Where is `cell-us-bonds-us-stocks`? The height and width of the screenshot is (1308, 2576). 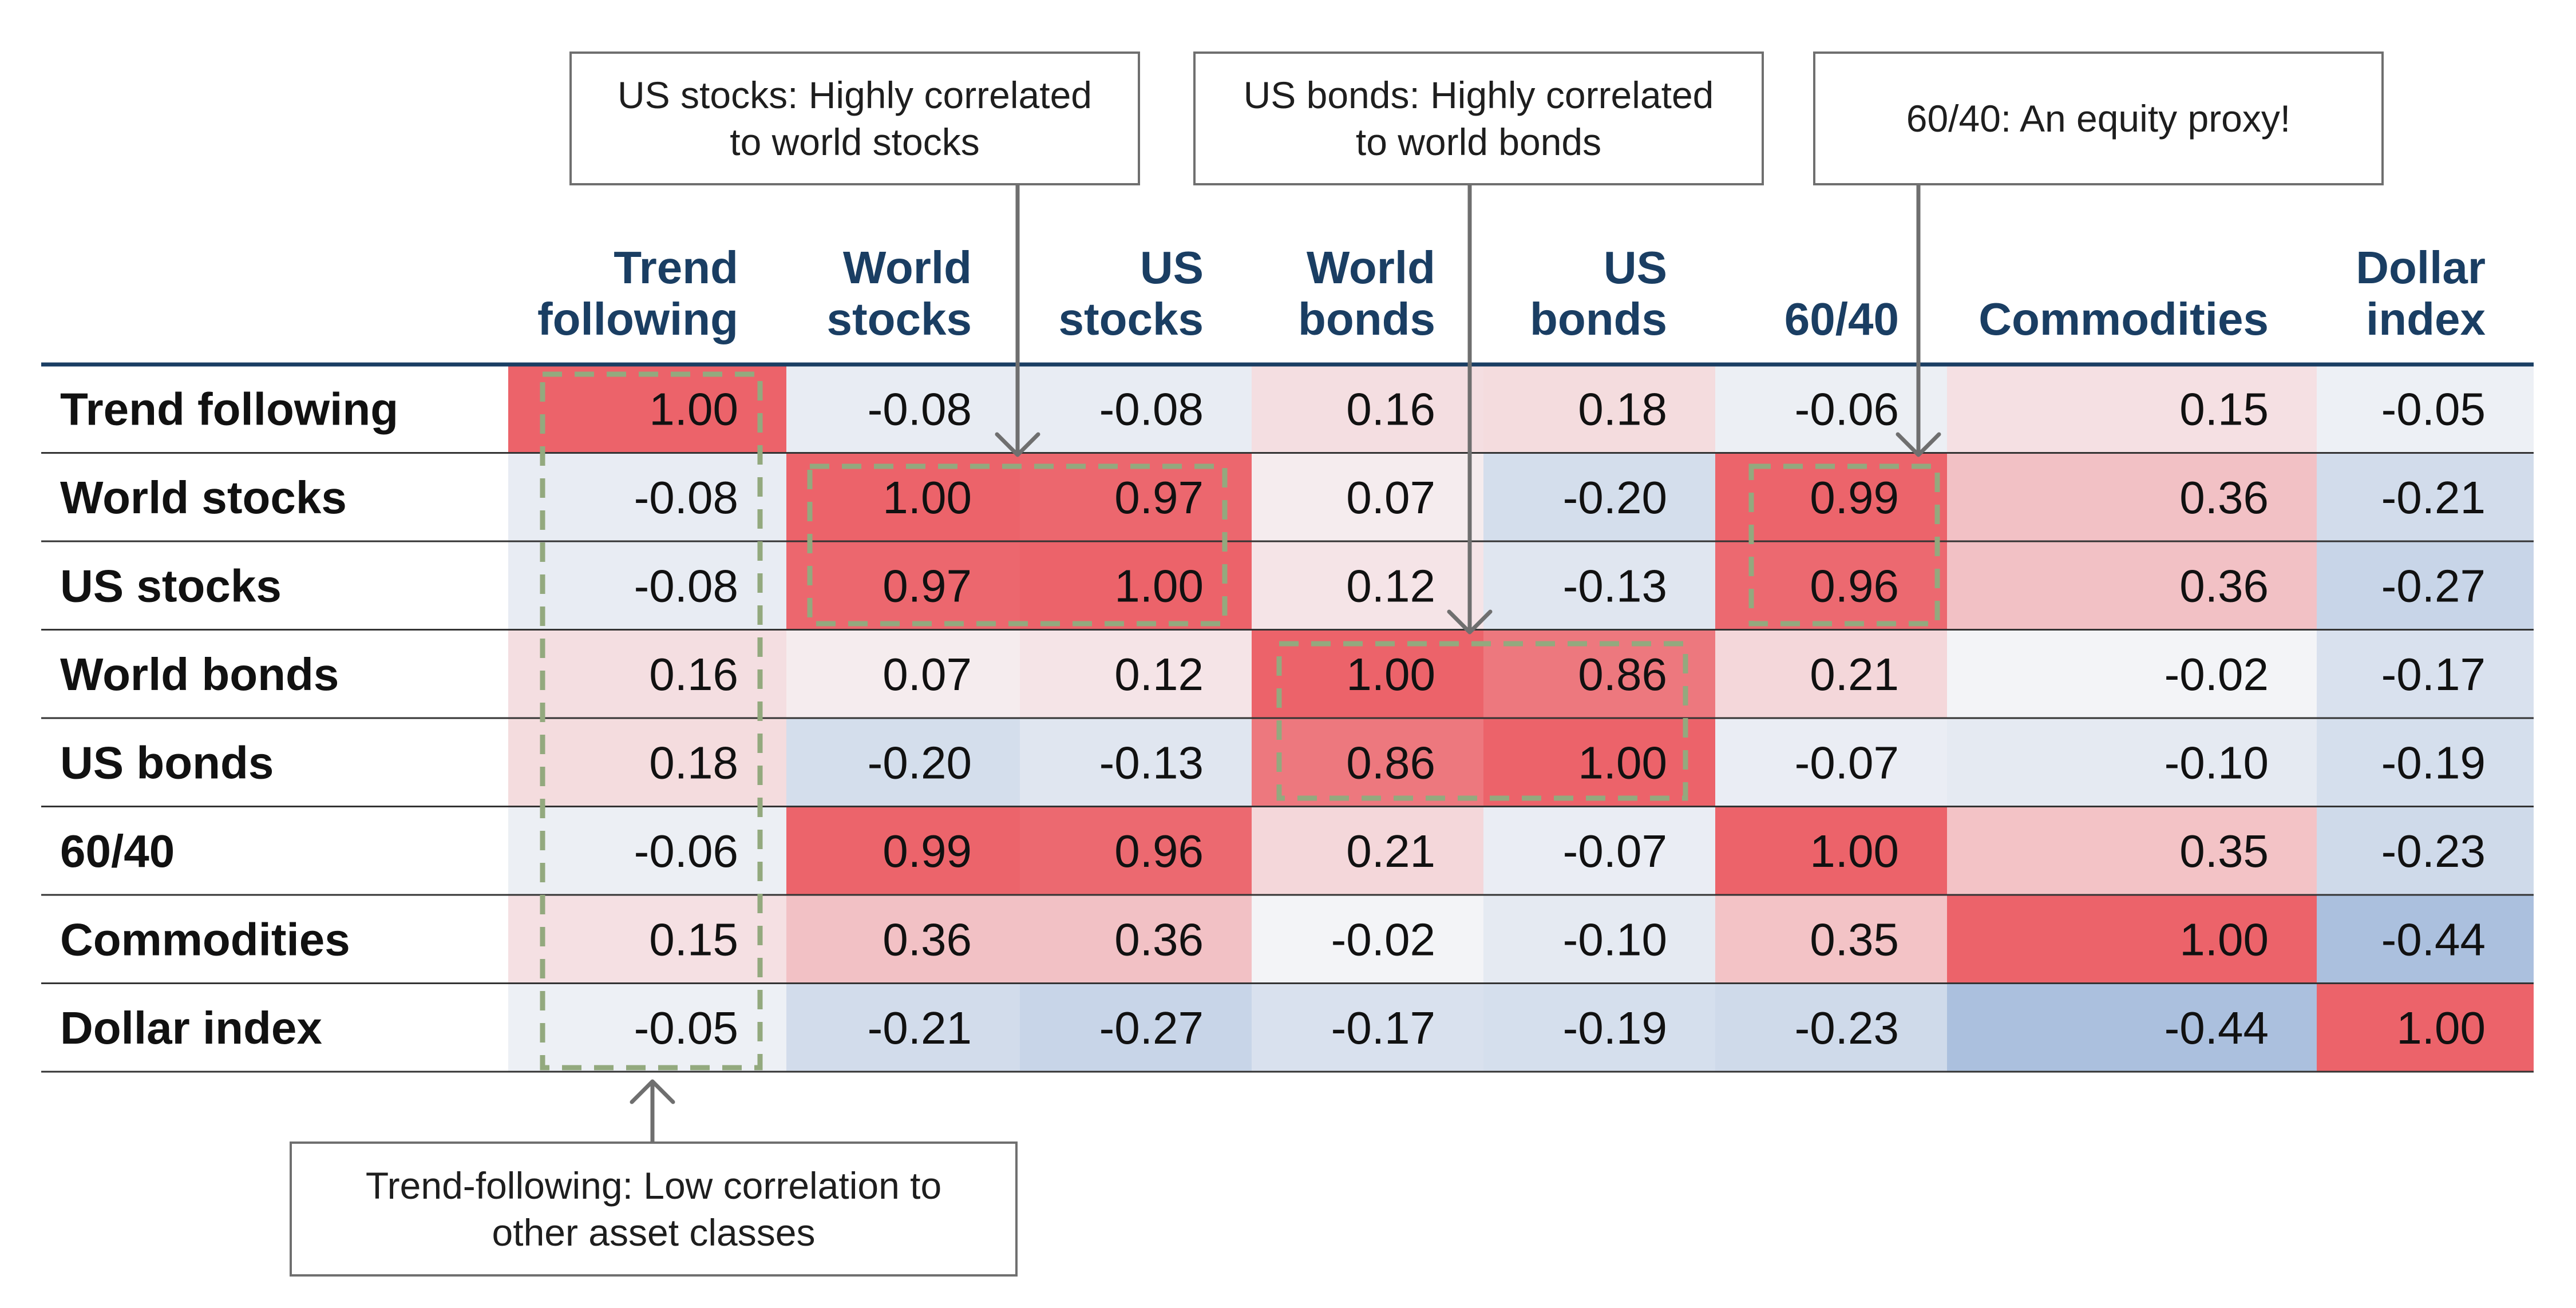 cell-us-bonds-us-stocks is located at coordinates (1136, 762).